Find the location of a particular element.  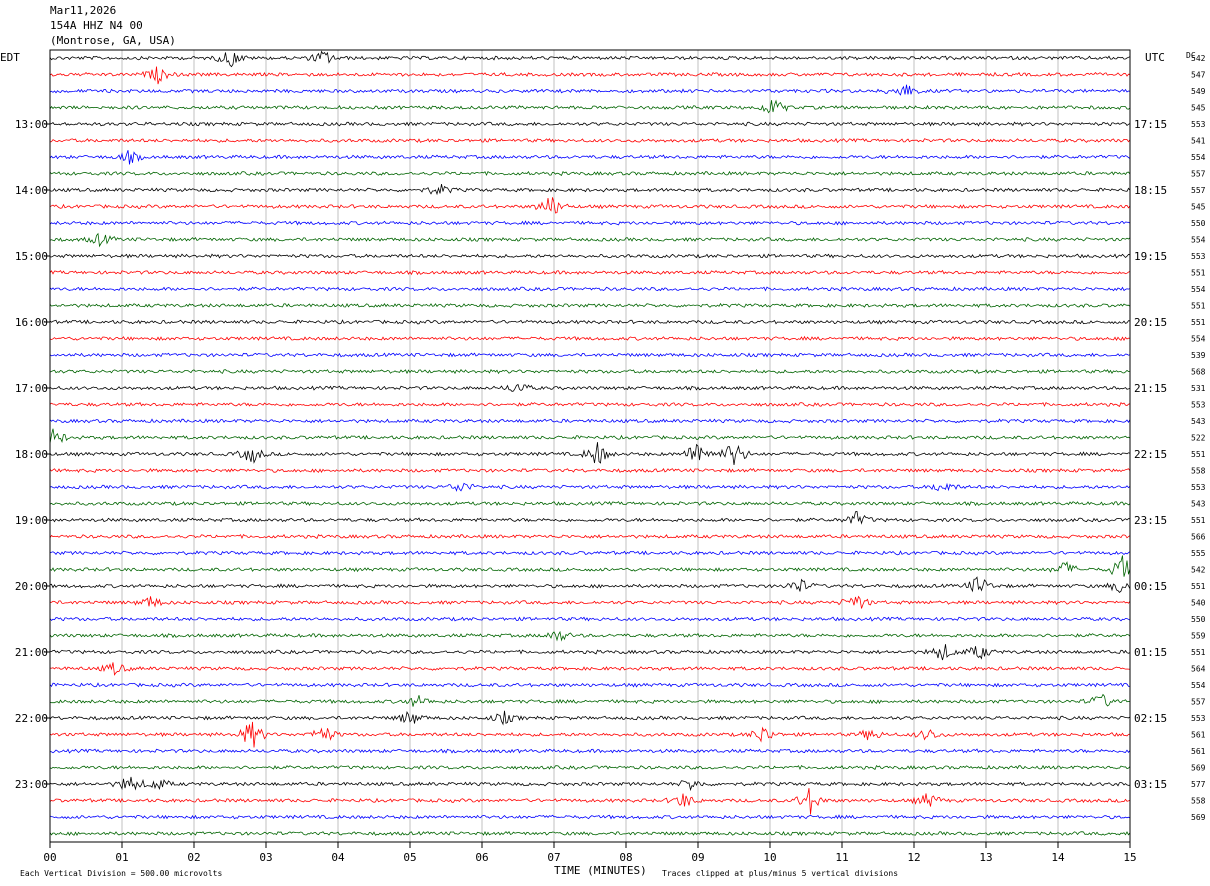

left-time-label: 19:00 is located at coordinates (31, 520).